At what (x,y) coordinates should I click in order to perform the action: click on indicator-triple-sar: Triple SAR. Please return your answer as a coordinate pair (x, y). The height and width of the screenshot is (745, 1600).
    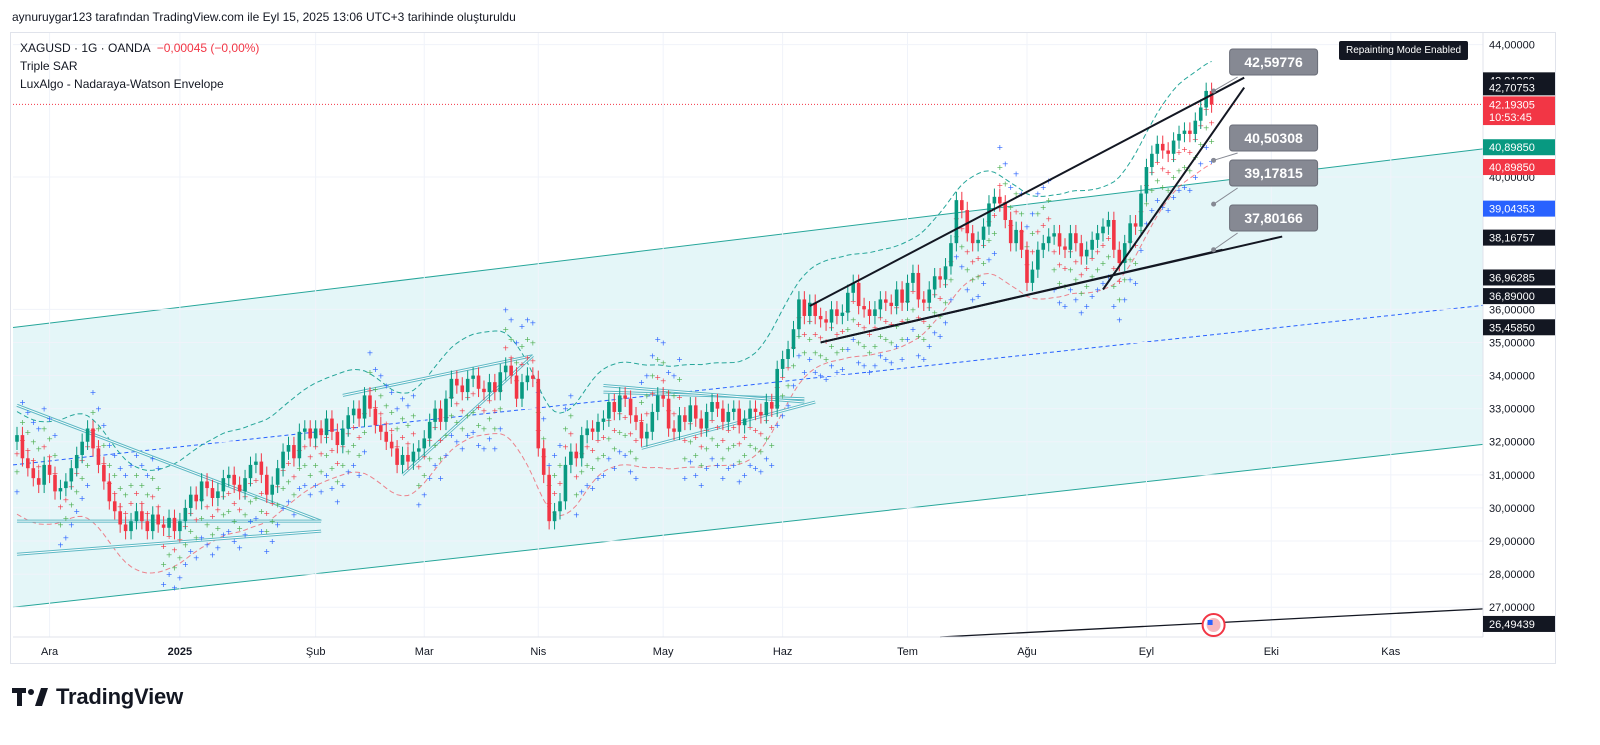
    Looking at the image, I should click on (49, 66).